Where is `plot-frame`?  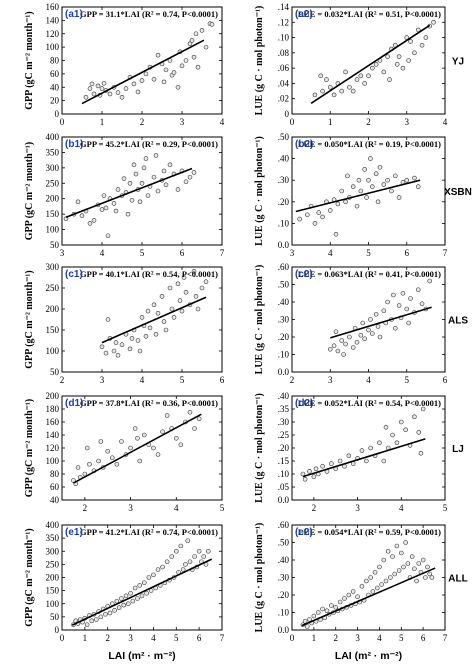 plot-frame is located at coordinates (368, 191).